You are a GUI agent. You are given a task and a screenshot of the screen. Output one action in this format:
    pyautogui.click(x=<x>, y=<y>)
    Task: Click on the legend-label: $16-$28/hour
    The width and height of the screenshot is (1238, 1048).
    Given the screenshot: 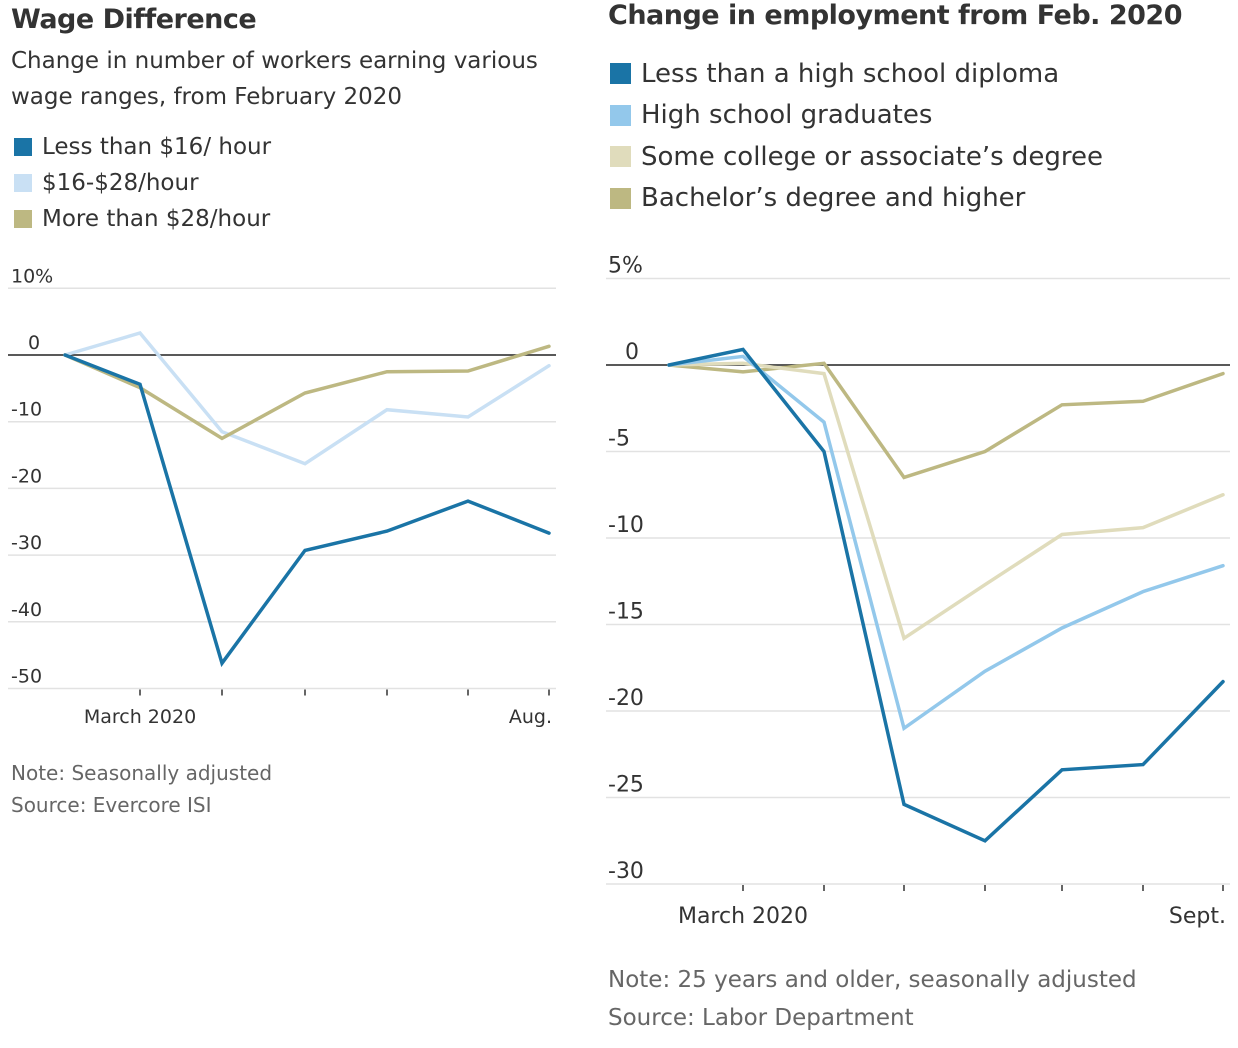 What is the action you would take?
    pyautogui.click(x=120, y=183)
    